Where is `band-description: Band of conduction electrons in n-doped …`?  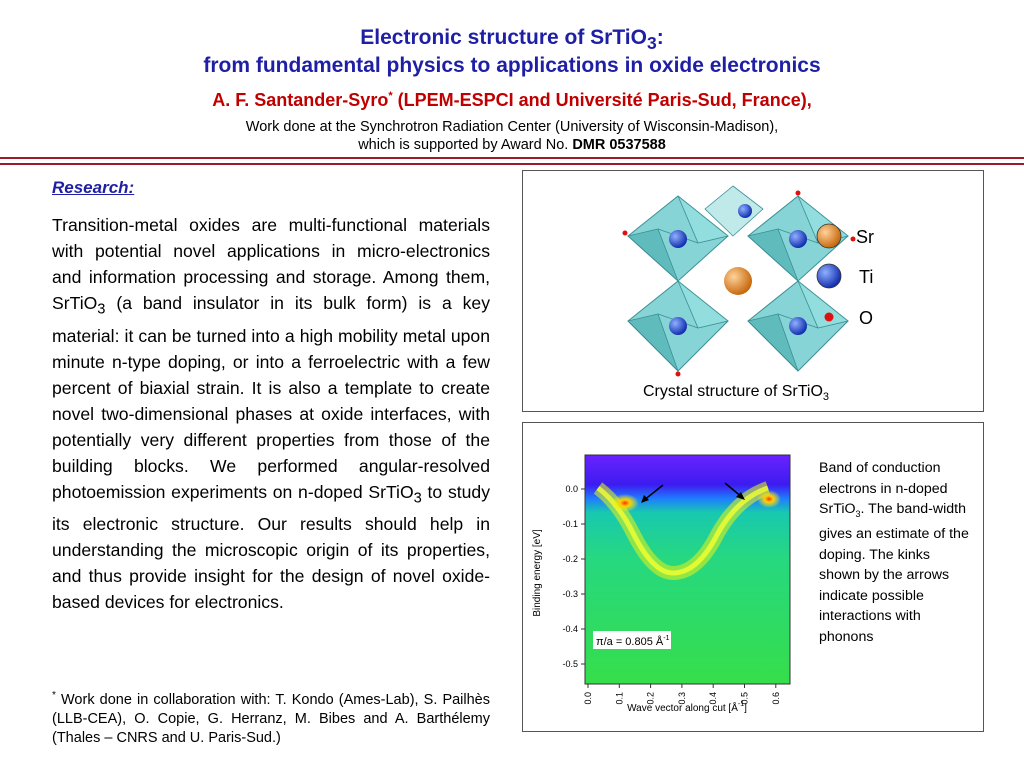
band-description: Band of conduction electrons in n-doped … is located at coordinates (894, 552).